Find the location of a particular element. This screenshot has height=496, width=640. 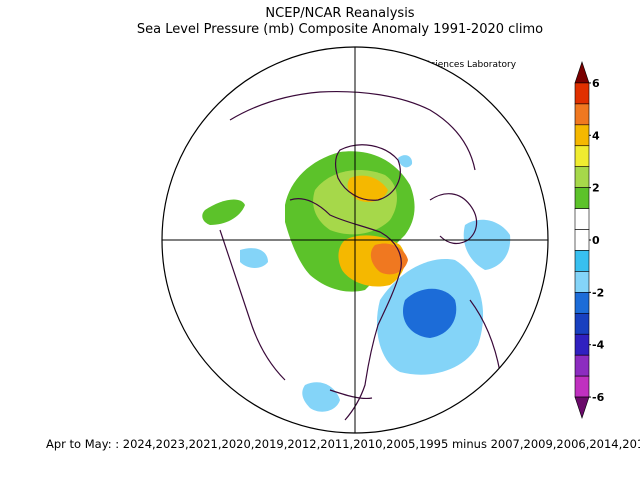

negative-anomaly-east is located at coordinates (487, 244).